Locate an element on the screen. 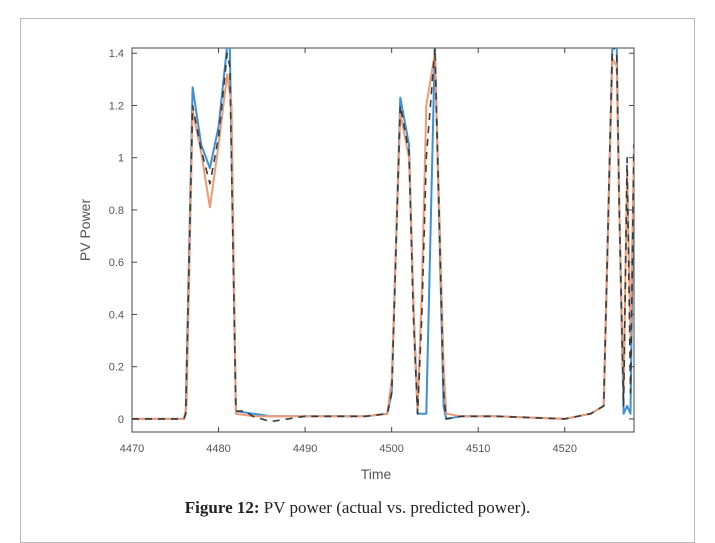 The width and height of the screenshot is (715, 543). x-tick-label: 4480 is located at coordinates (218, 449).